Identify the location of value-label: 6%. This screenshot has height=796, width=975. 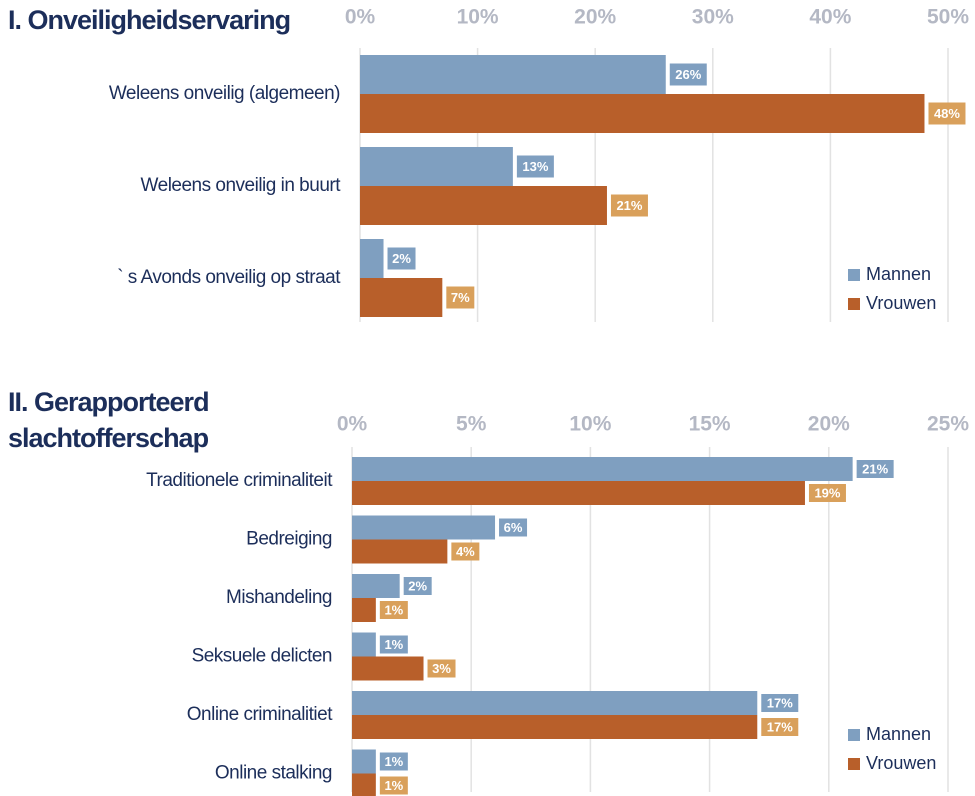
(513, 527).